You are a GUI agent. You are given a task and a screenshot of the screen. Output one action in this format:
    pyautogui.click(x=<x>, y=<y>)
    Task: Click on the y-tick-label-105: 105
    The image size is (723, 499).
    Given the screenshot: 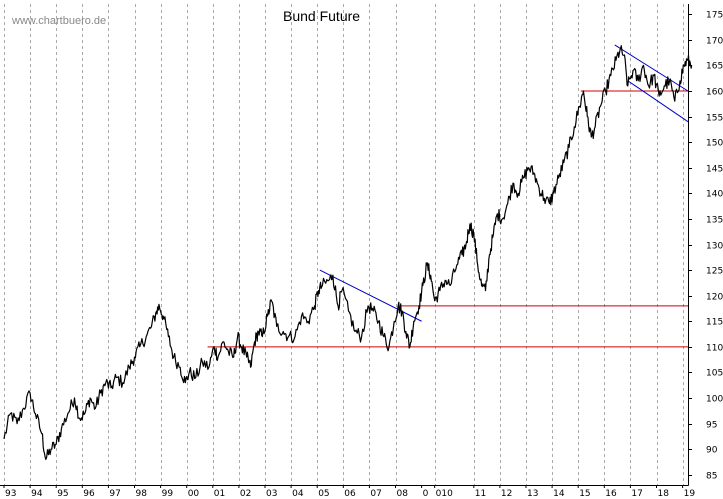 What is the action you would take?
    pyautogui.click(x=714, y=374)
    